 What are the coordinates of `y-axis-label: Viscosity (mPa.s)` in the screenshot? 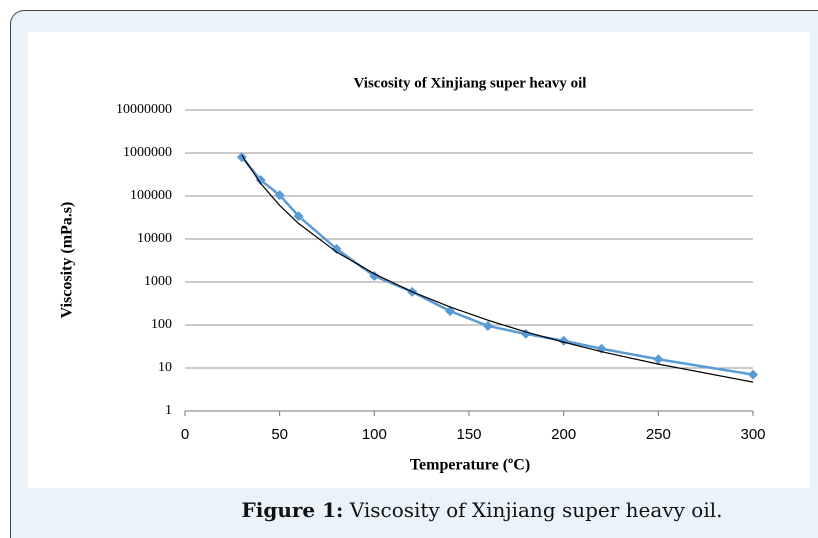 It's located at (67, 260).